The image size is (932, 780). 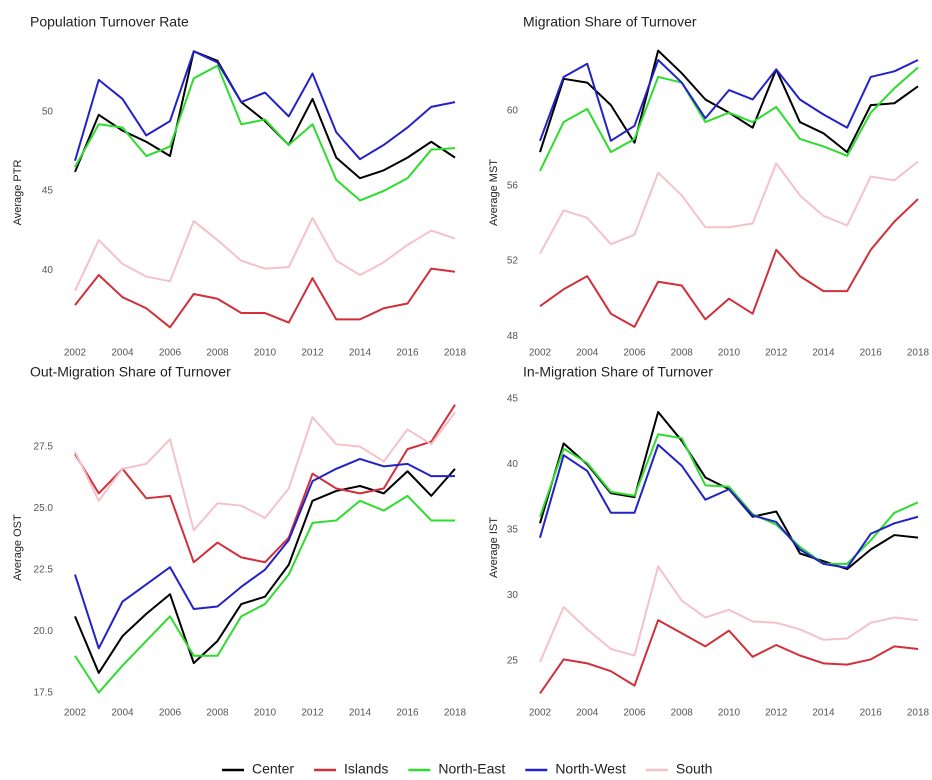 What do you see at coordinates (494, 547) in the screenshot?
I see `y-axis-label: Average IST` at bounding box center [494, 547].